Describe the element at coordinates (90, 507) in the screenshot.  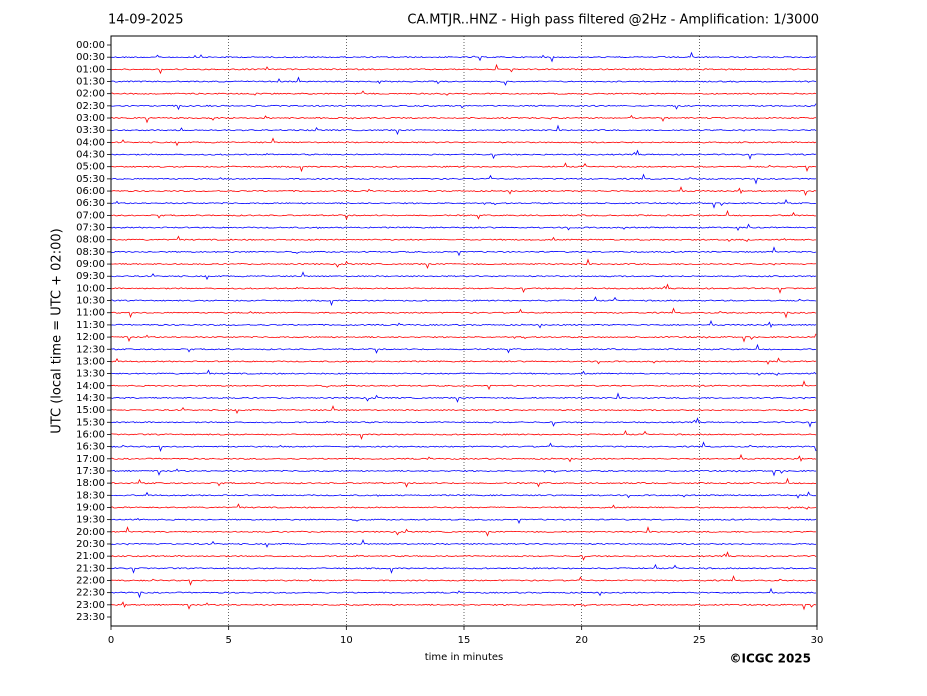
I see `y-tick-label: 19:00` at that location.